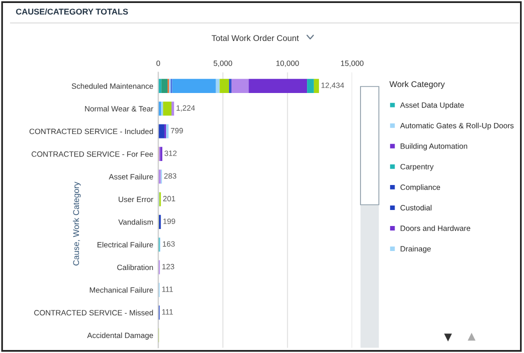  I want to click on legend-title: Work Category, so click(417, 85).